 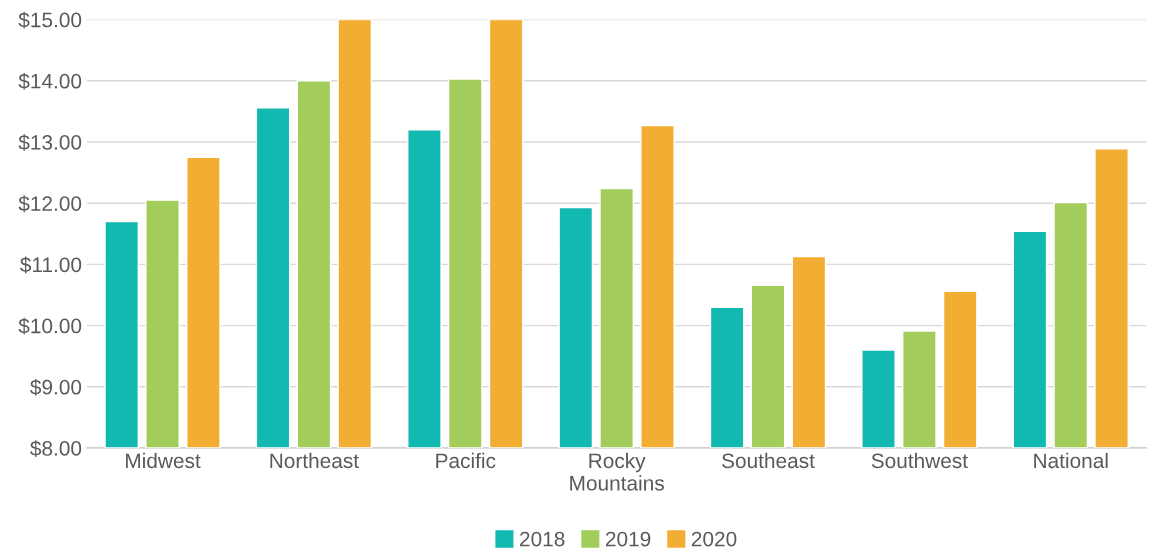 I want to click on y-tick-label: $10.00, so click(x=50, y=326).